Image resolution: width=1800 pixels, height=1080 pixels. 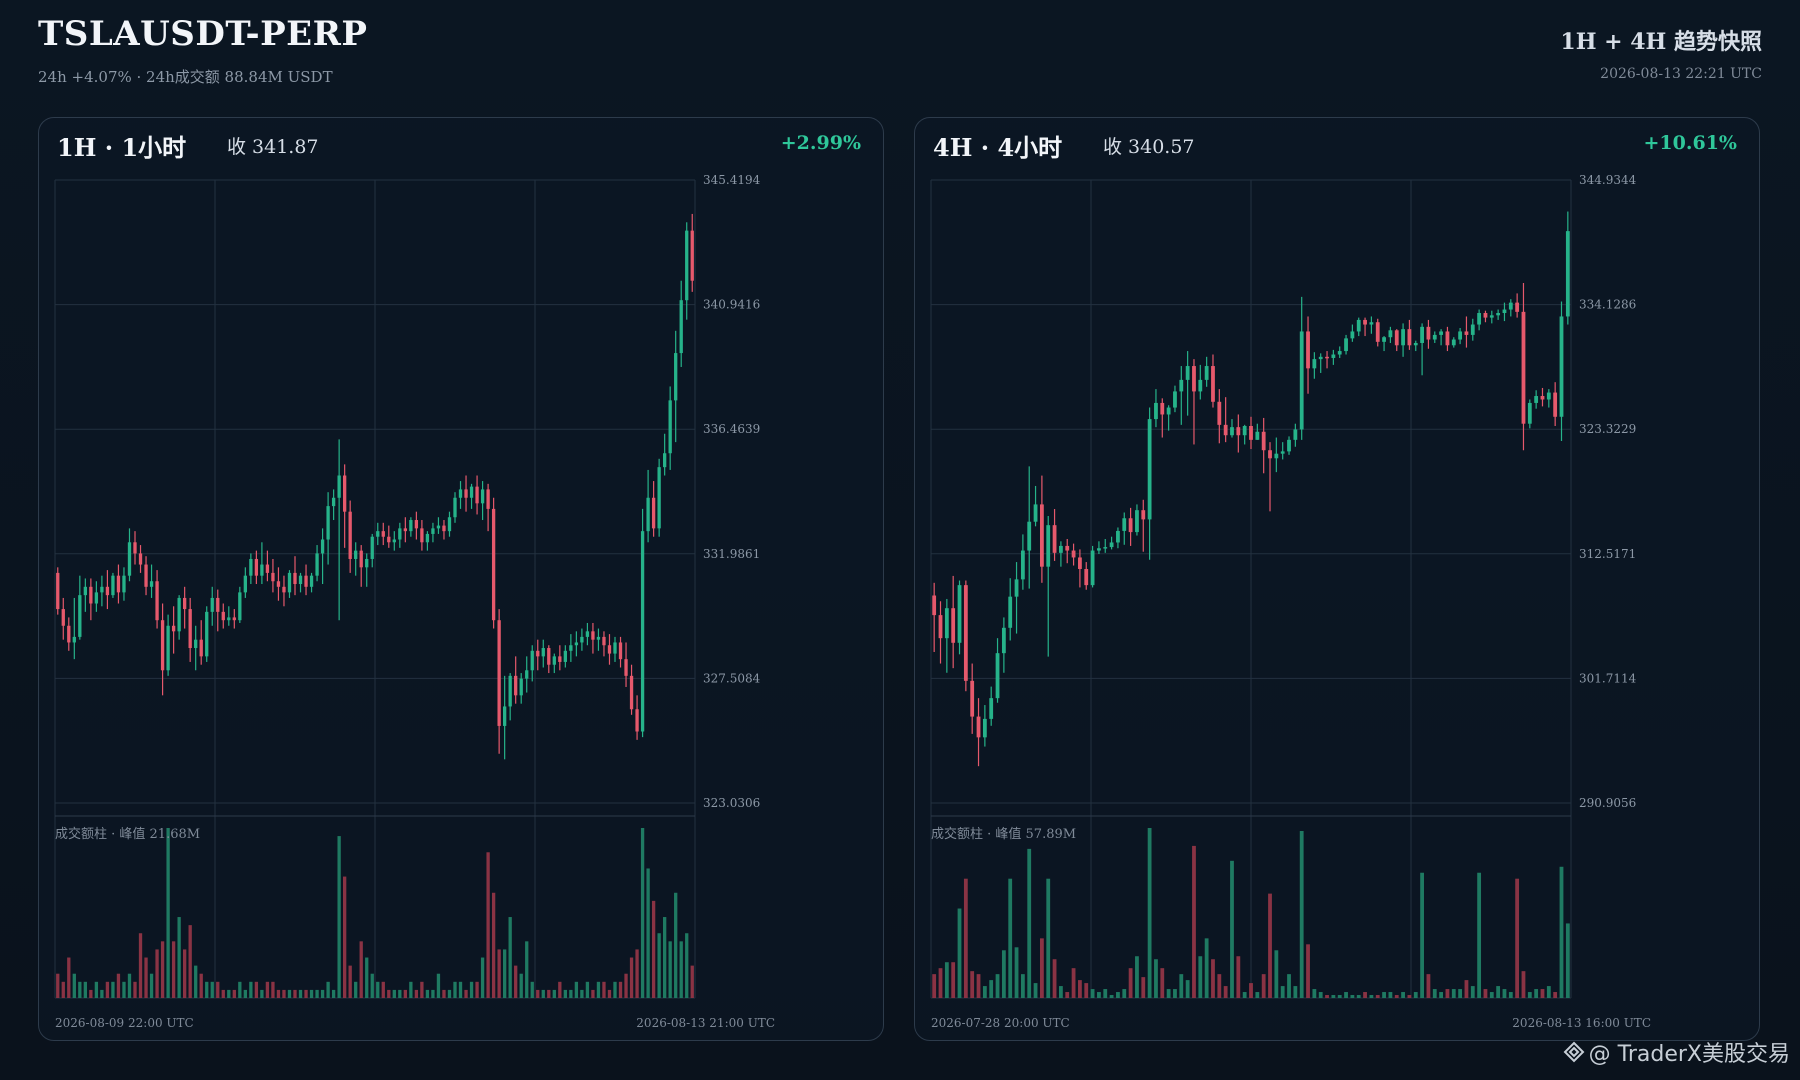 What do you see at coordinates (1608, 180) in the screenshot?
I see `y-tick-label: 344.9344` at bounding box center [1608, 180].